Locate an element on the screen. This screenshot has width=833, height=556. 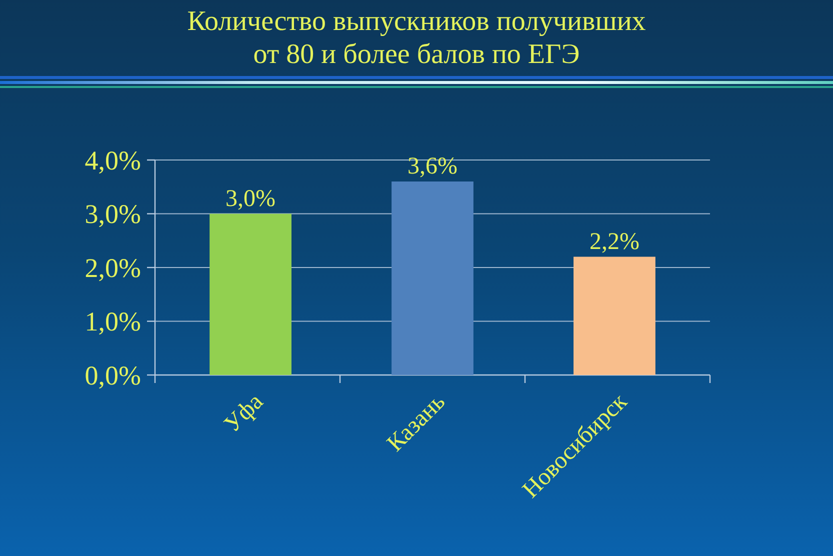
data-label: 3,6% is located at coordinates (433, 167).